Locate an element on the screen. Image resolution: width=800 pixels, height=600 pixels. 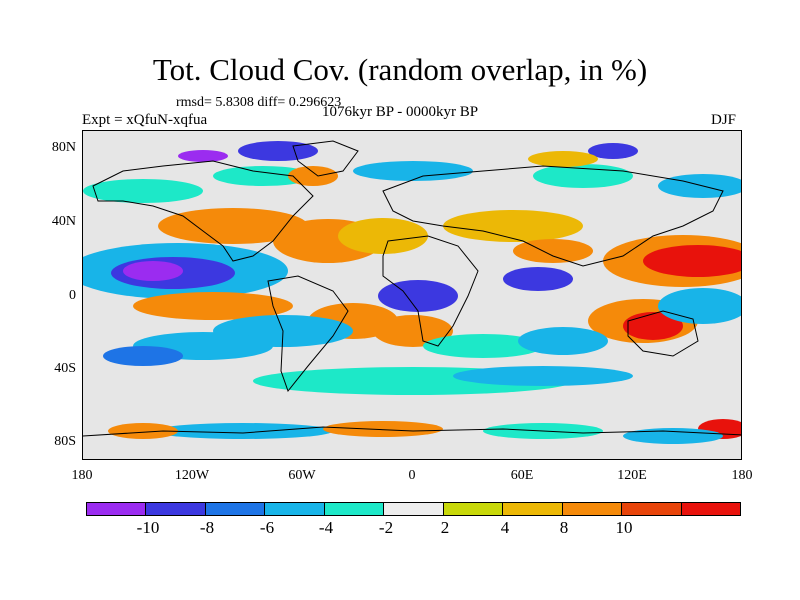
lon-label-120w: 120W is located at coordinates (192, 475).